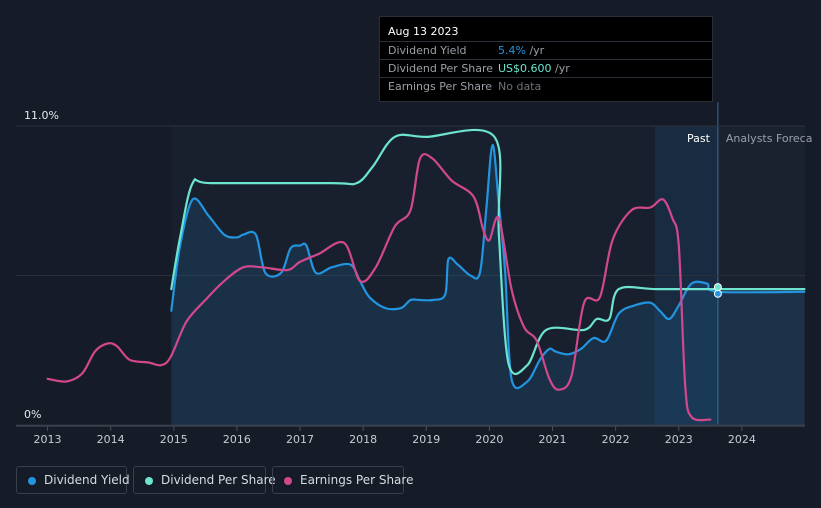 The image size is (821, 508). I want to click on x-tick-label: 2017, so click(300, 439).